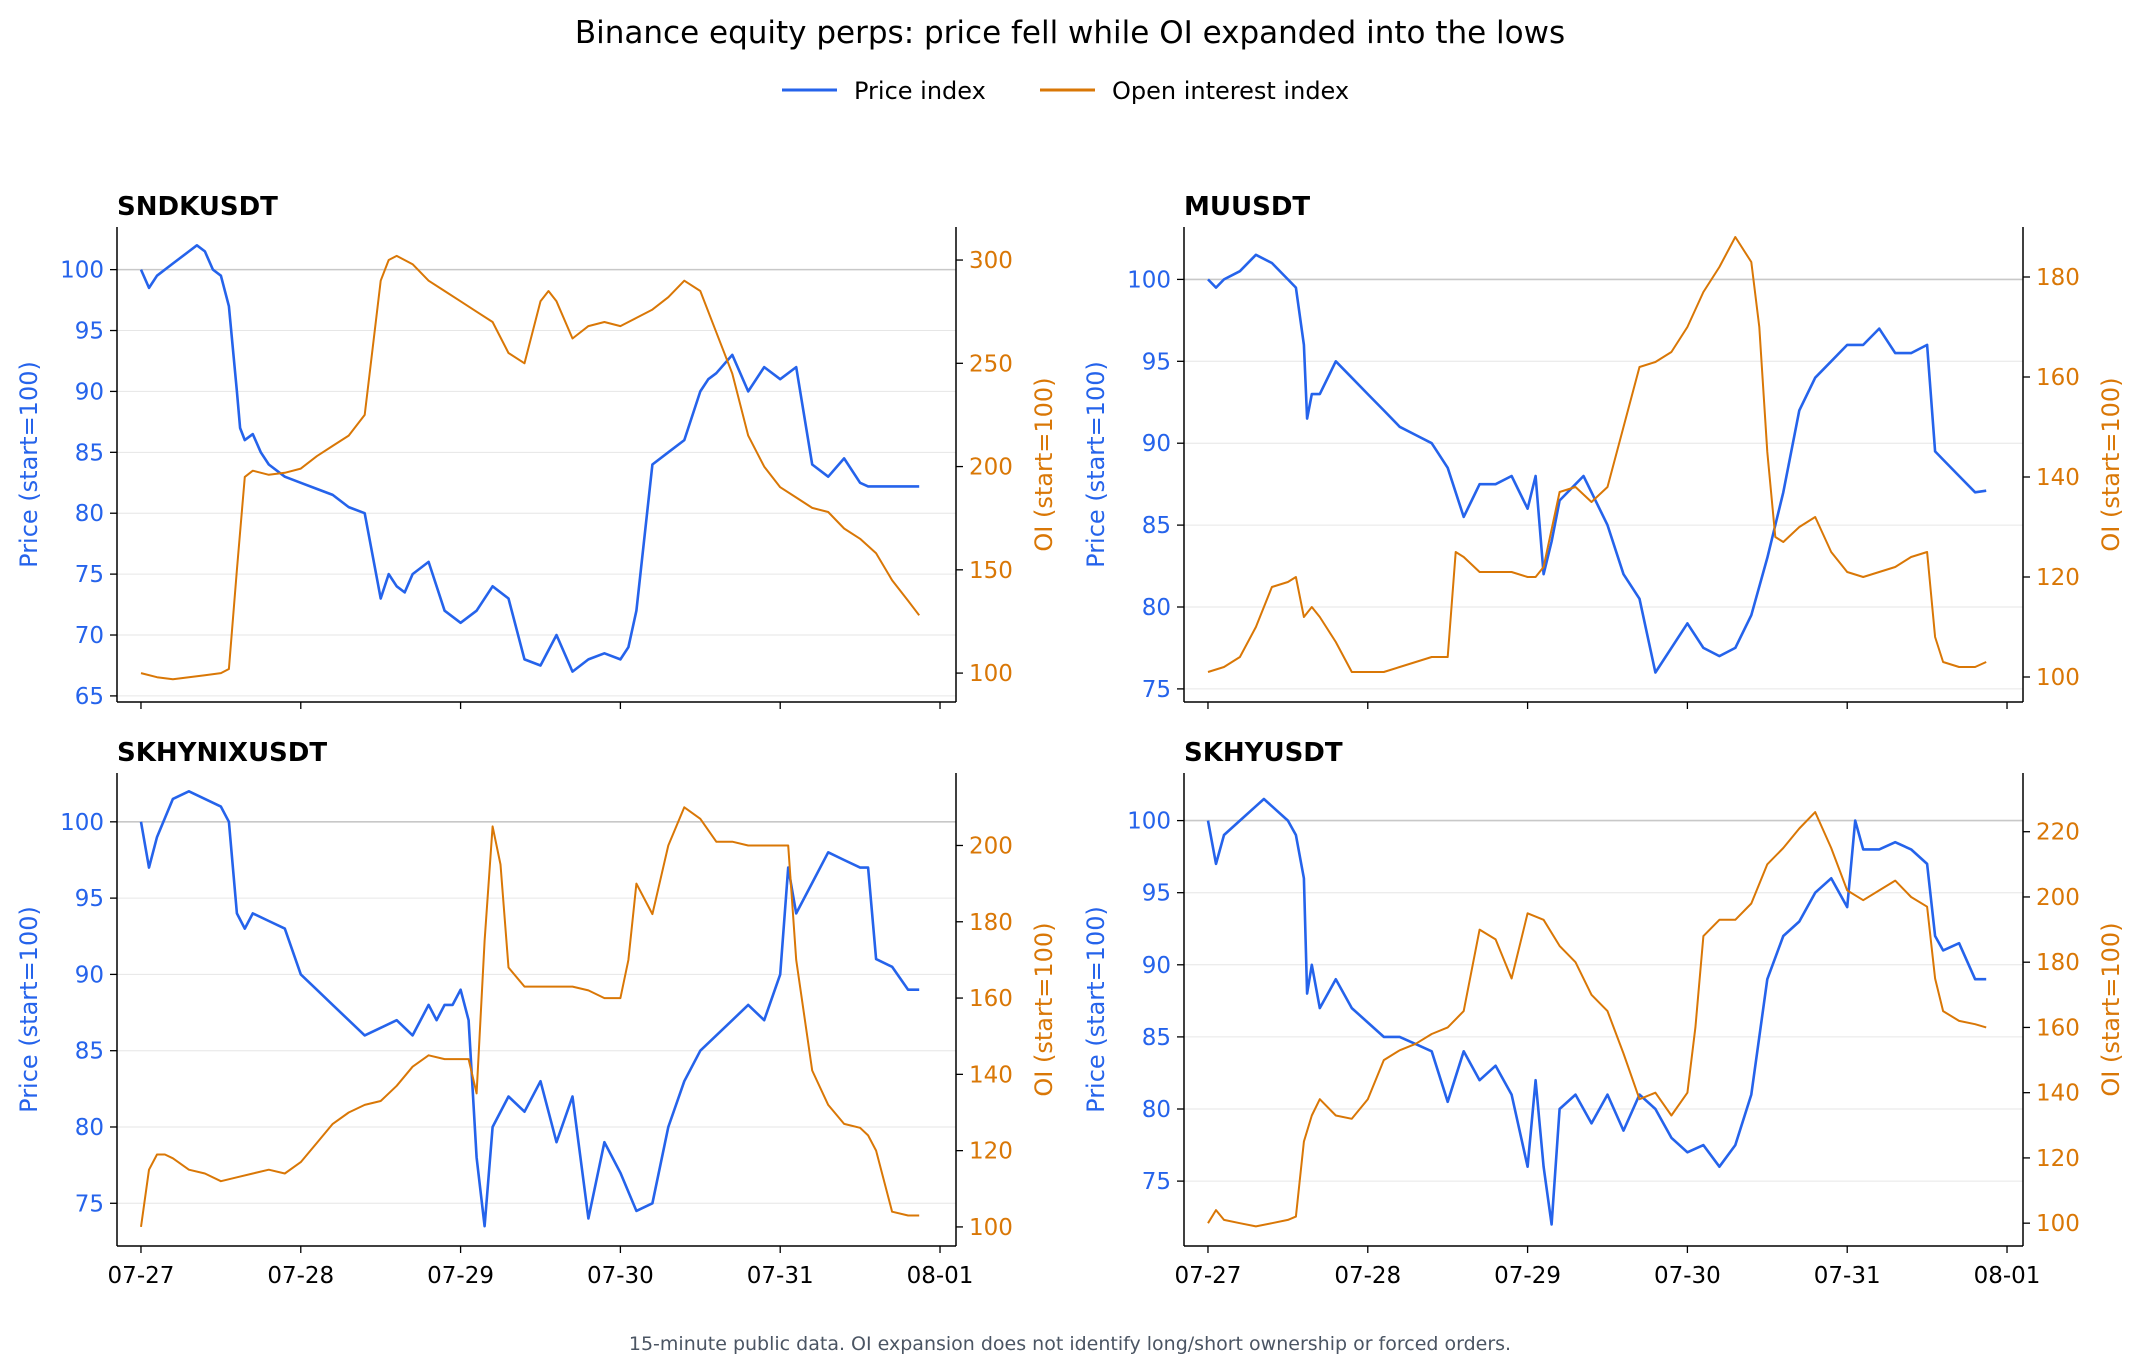  Describe the element at coordinates (991, 571) in the screenshot. I see `right-tick-label: 150` at that location.